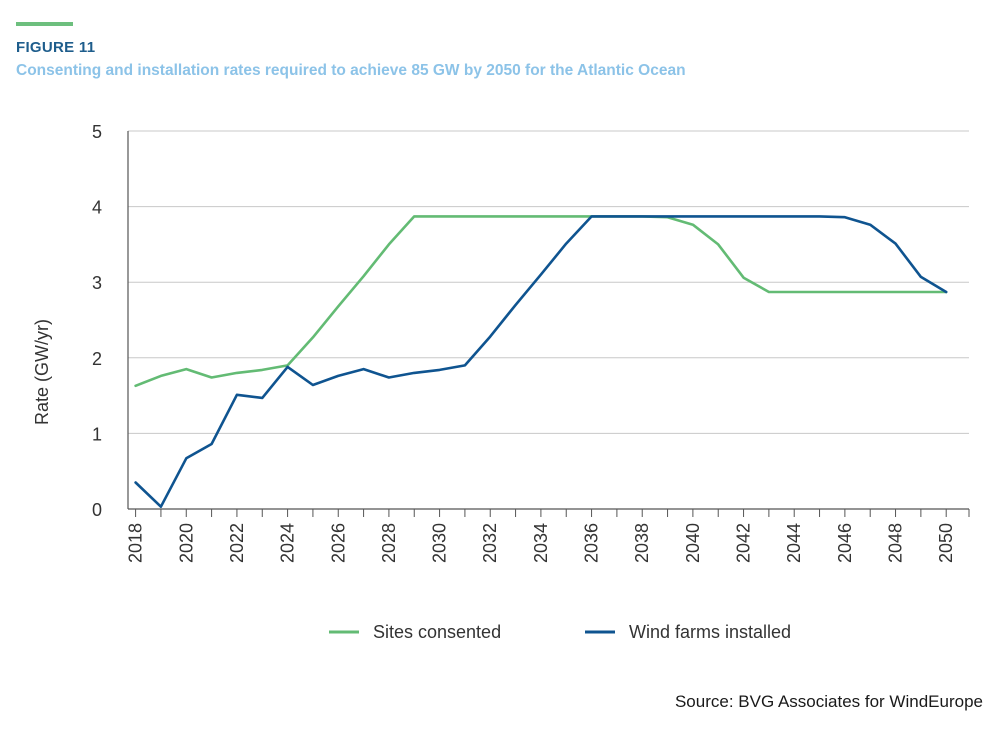 The height and width of the screenshot is (738, 1000). I want to click on legend-label: Sites consented, so click(437, 632).